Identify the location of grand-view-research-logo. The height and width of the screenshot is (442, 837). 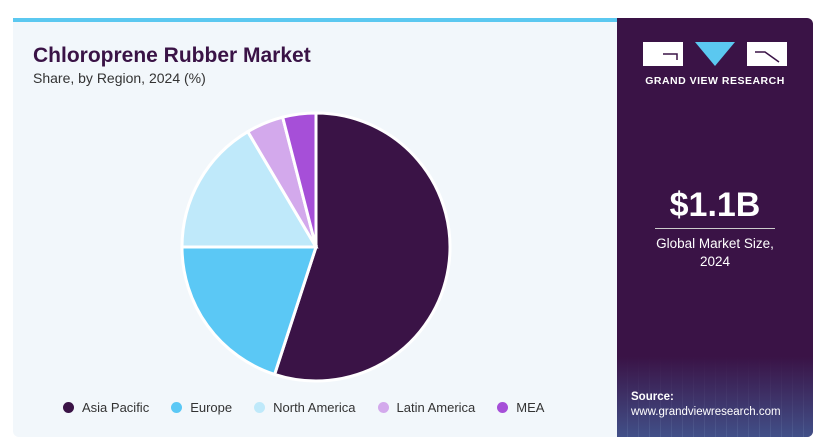
(715, 54).